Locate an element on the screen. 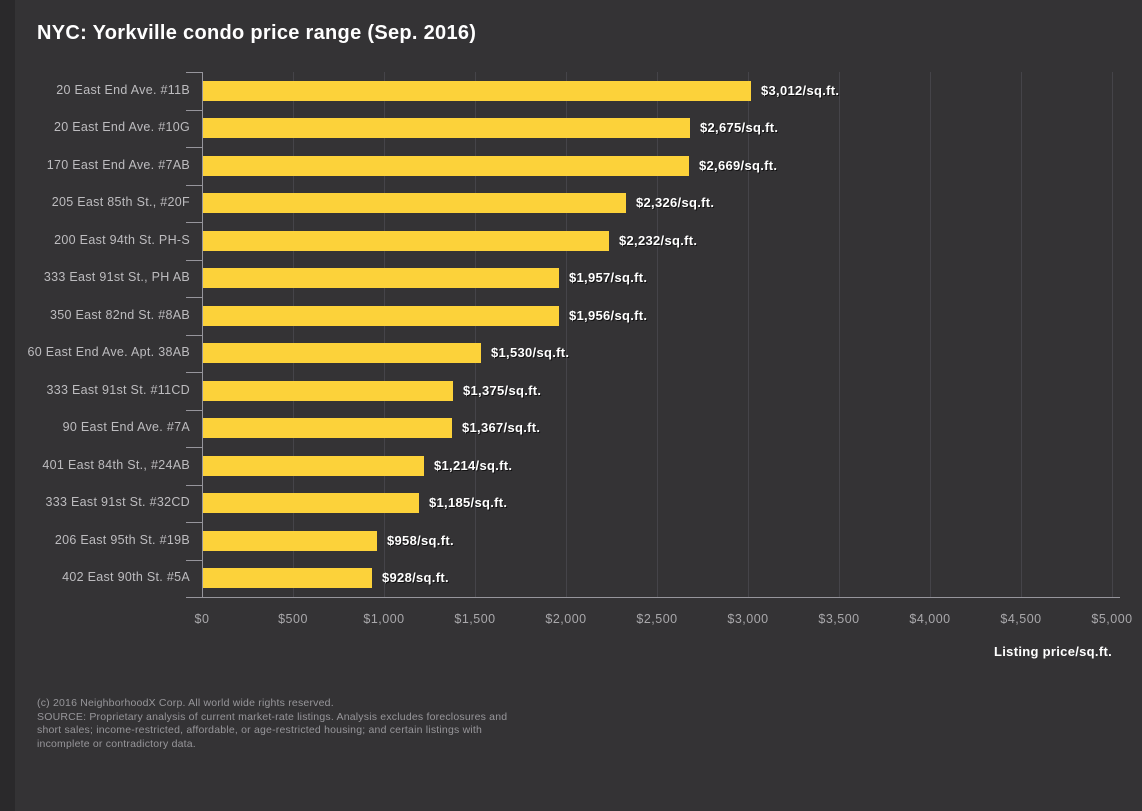 The width and height of the screenshot is (1142, 811). x-tick-label: $4,000 is located at coordinates (930, 619).